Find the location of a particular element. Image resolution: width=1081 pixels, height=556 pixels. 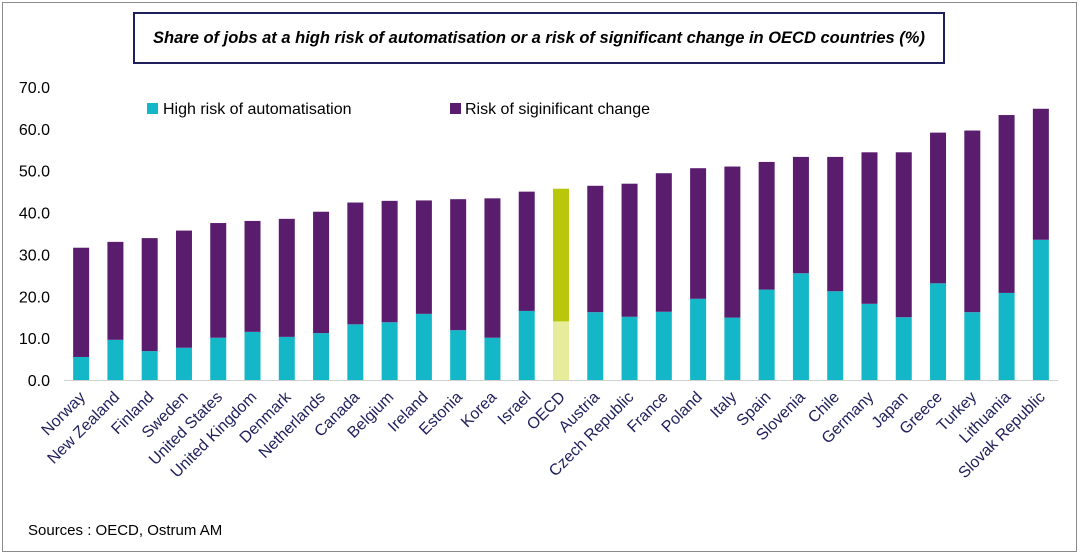

legend-swatch-significant-change is located at coordinates (455, 108).